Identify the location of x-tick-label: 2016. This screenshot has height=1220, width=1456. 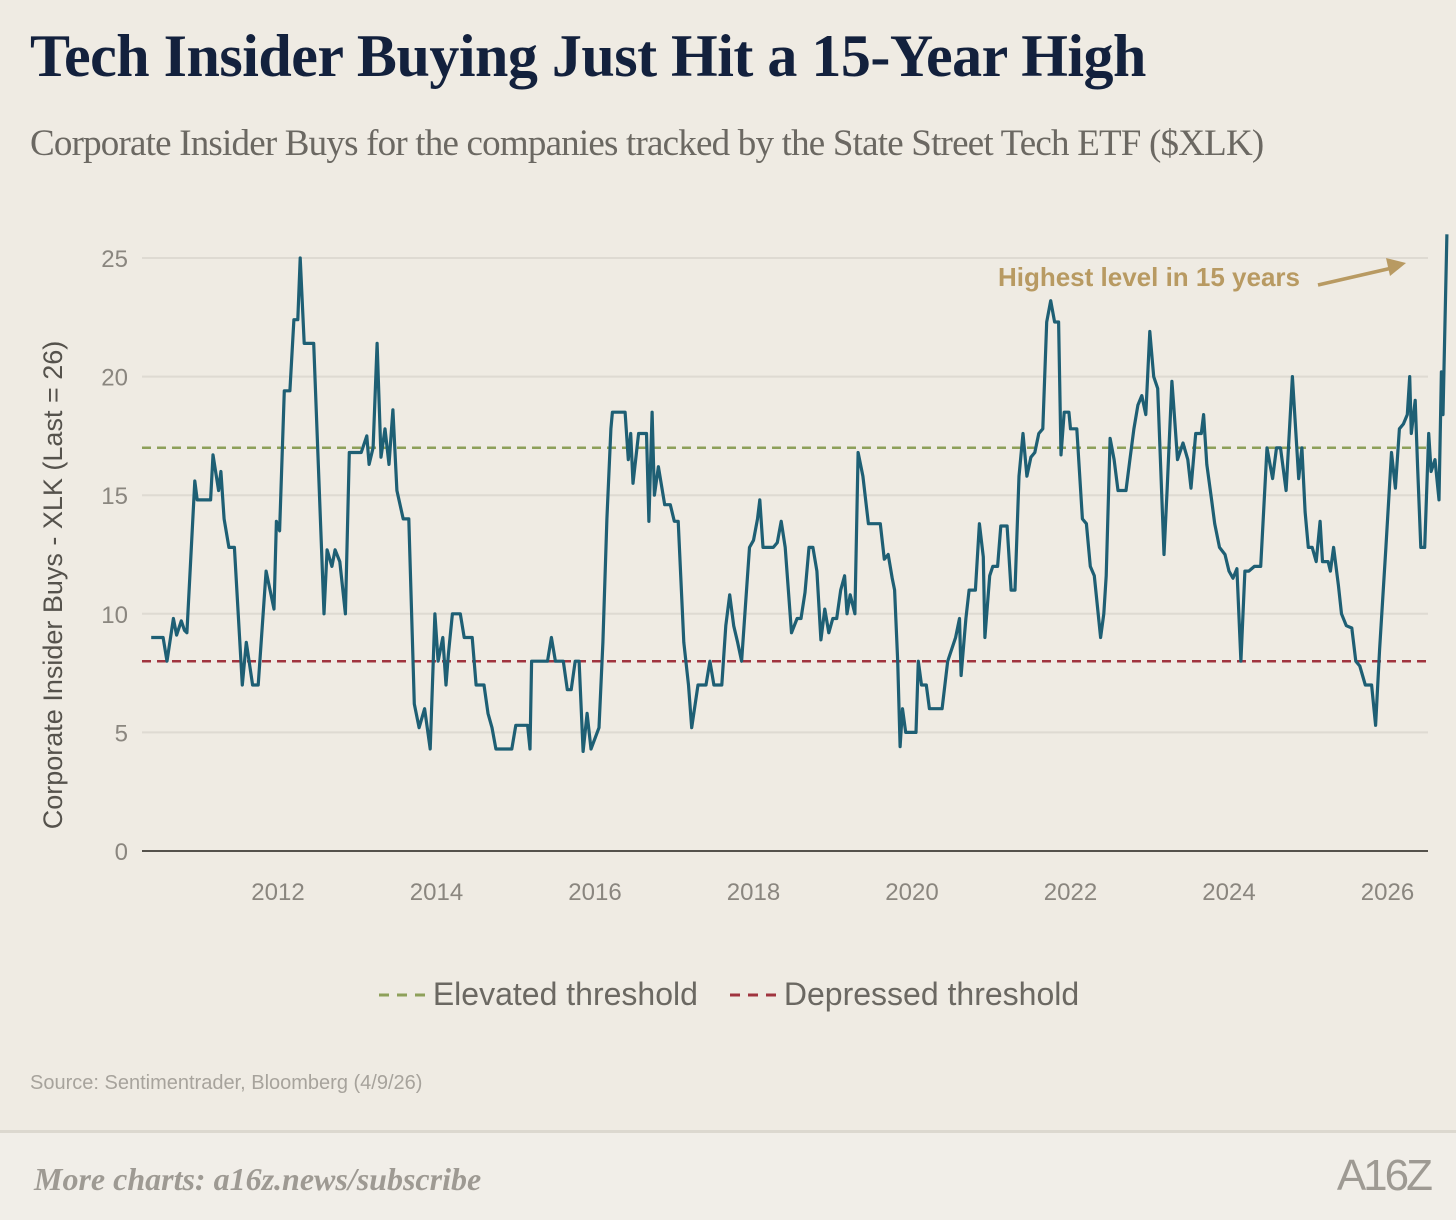
(594, 892).